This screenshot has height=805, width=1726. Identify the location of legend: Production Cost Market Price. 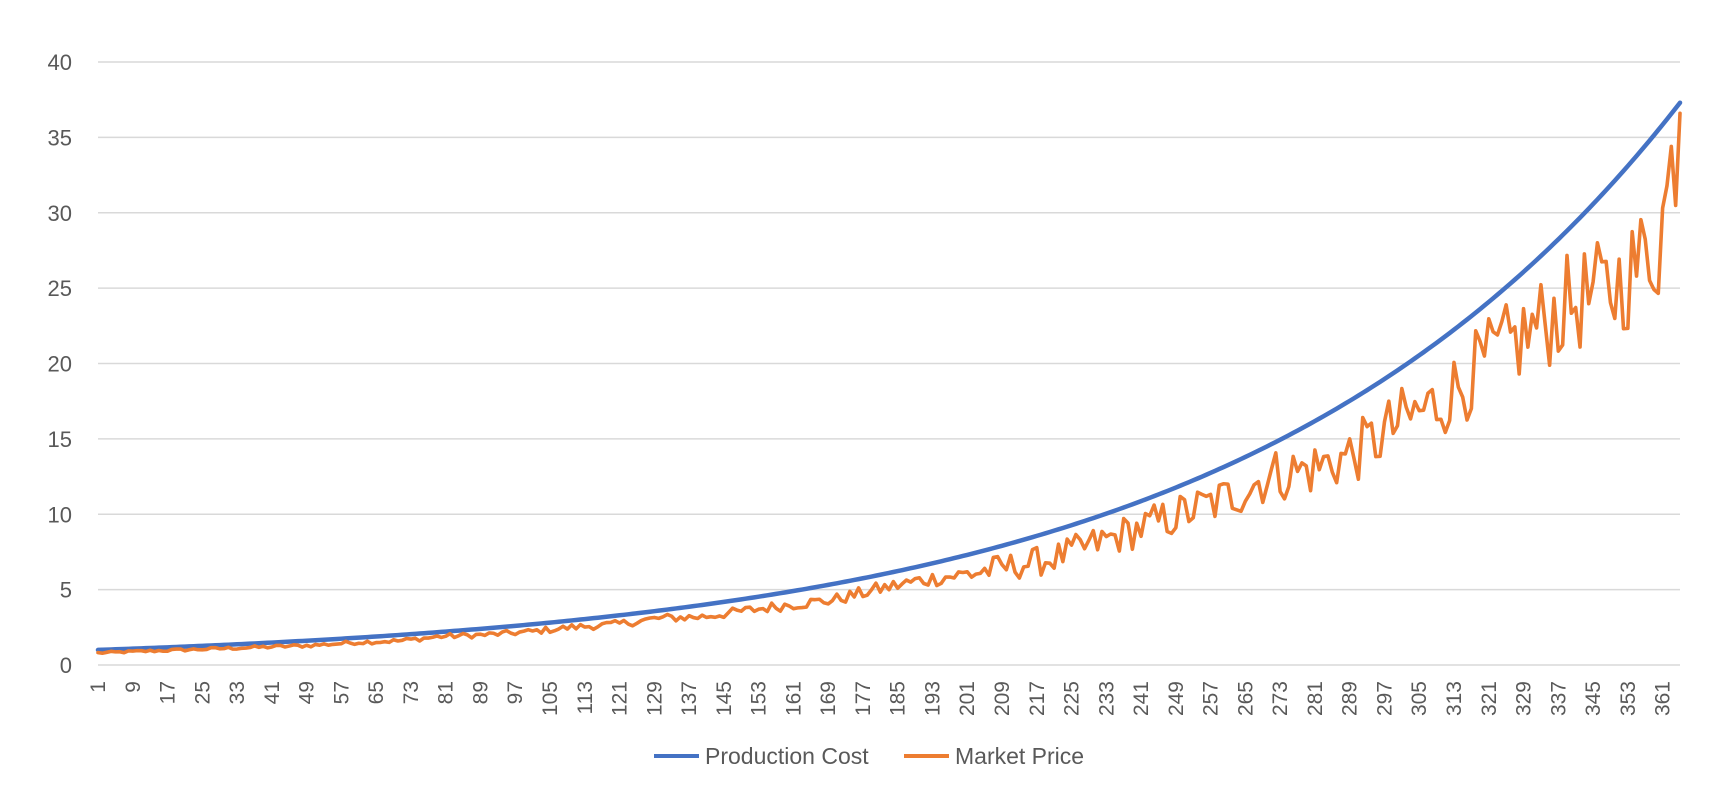
(869, 756).